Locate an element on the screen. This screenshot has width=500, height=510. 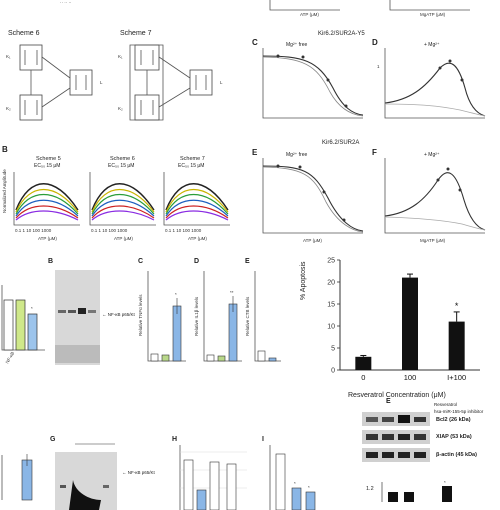
bottom-panel-g-label: G is located at coordinates (53, 439).